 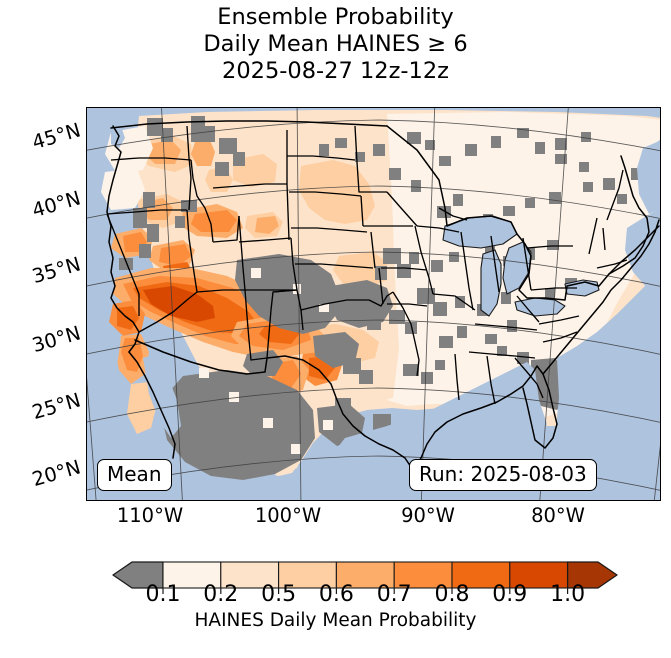 I want to click on lon-label-110w: 110°W, so click(x=150, y=515).